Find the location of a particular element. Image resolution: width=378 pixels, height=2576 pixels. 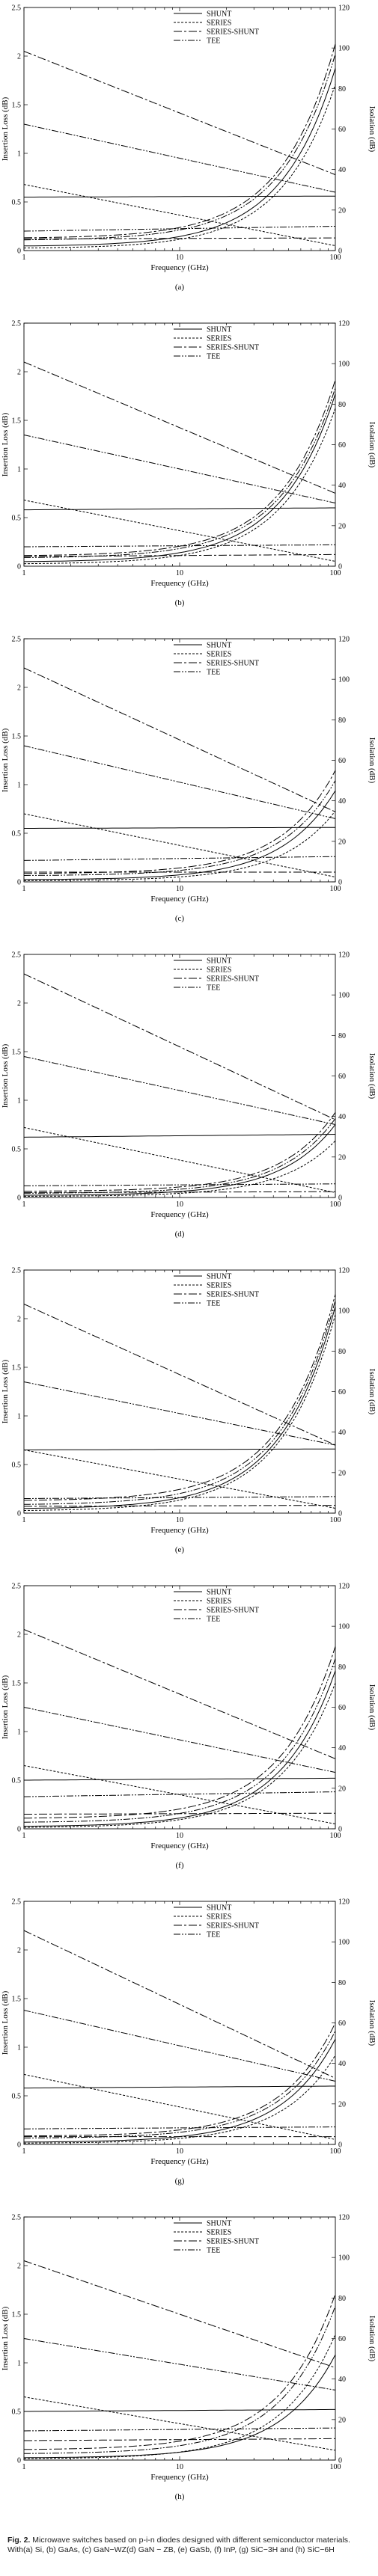

x-axis-label: Frequency (GHz) is located at coordinates (179, 583).